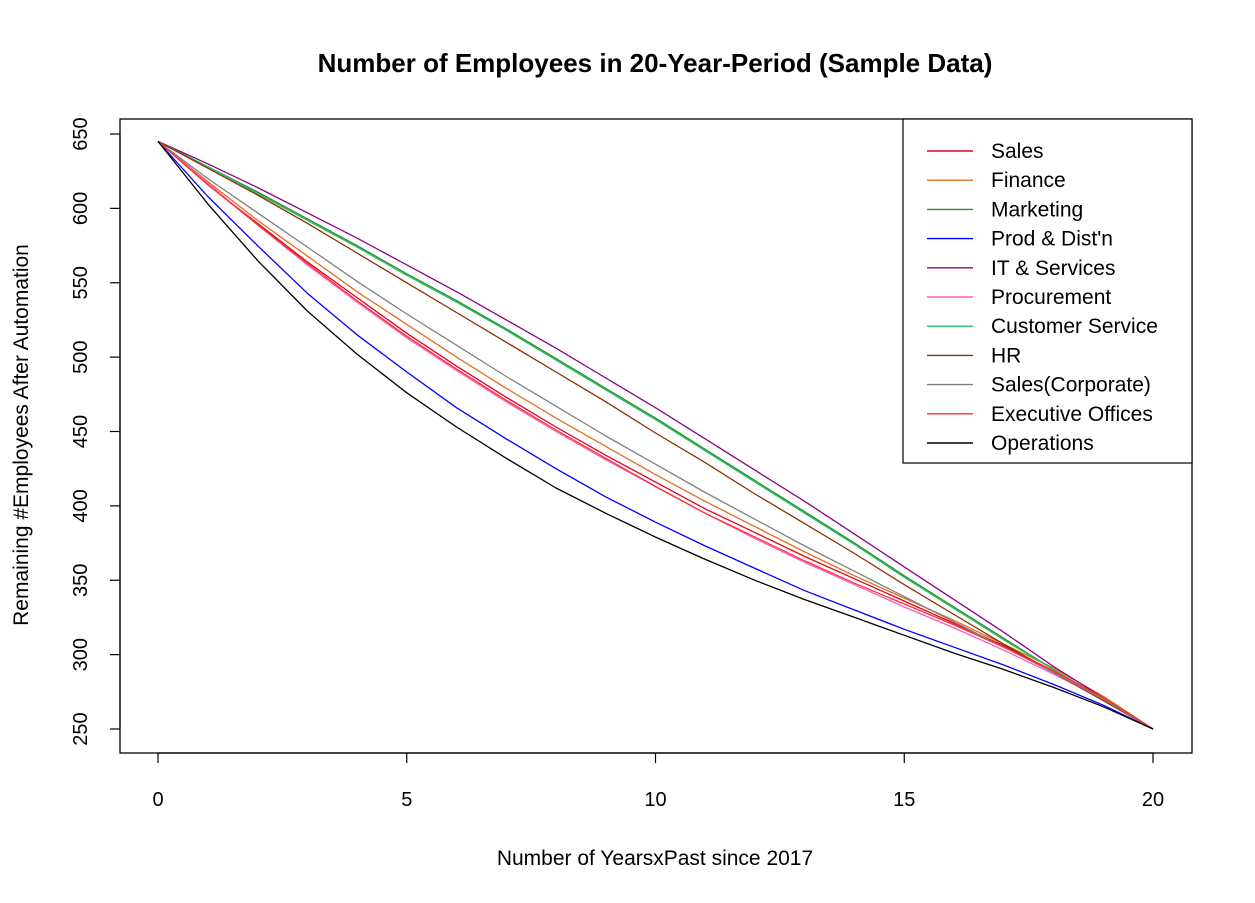 This screenshot has width=1255, height=903. I want to click on legend-label: IT & Services, so click(1053, 268).